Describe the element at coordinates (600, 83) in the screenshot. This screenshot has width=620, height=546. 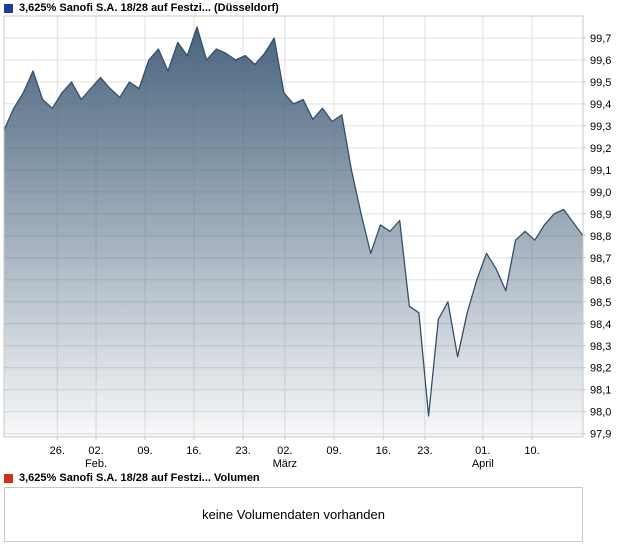
I see `y-tick-label: 99,5` at that location.